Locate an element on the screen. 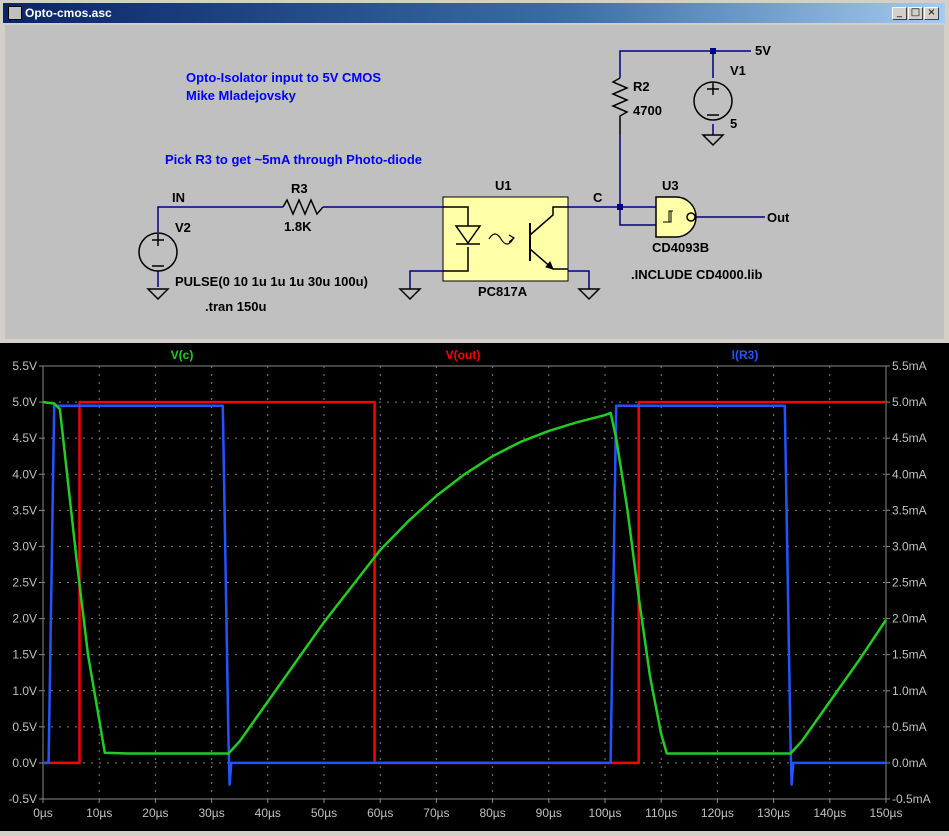 The image size is (949, 836). y-left-tick-label: 3.5V is located at coordinates (24, 510).